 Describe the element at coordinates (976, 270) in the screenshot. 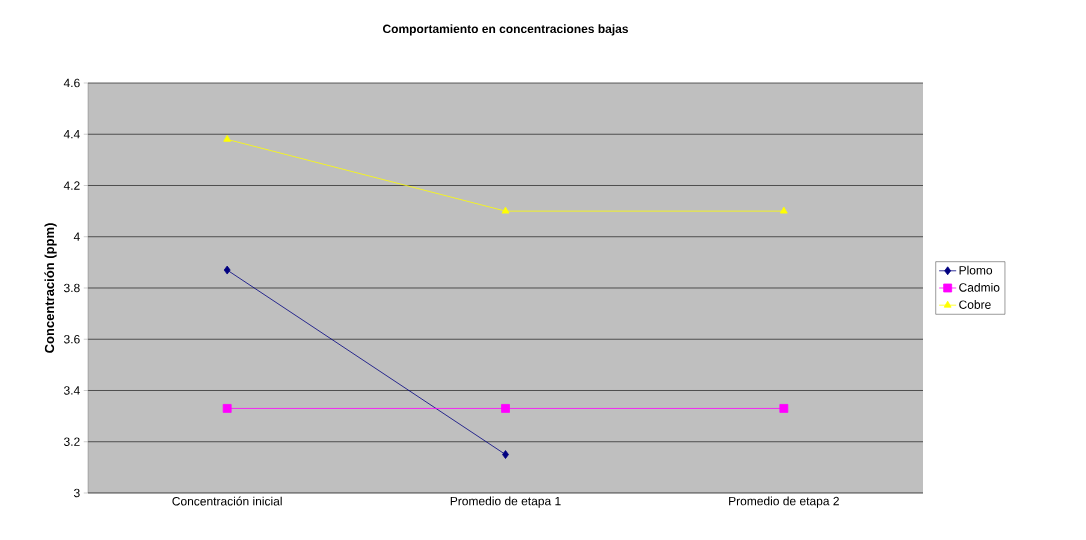

I see `legend-label: Plomo` at that location.